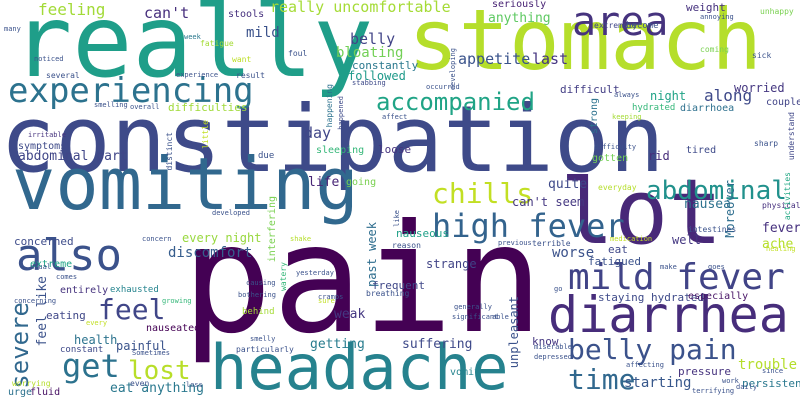 This screenshot has height=400, width=800. I want to click on word-smelly: smelly, so click(263, 339).